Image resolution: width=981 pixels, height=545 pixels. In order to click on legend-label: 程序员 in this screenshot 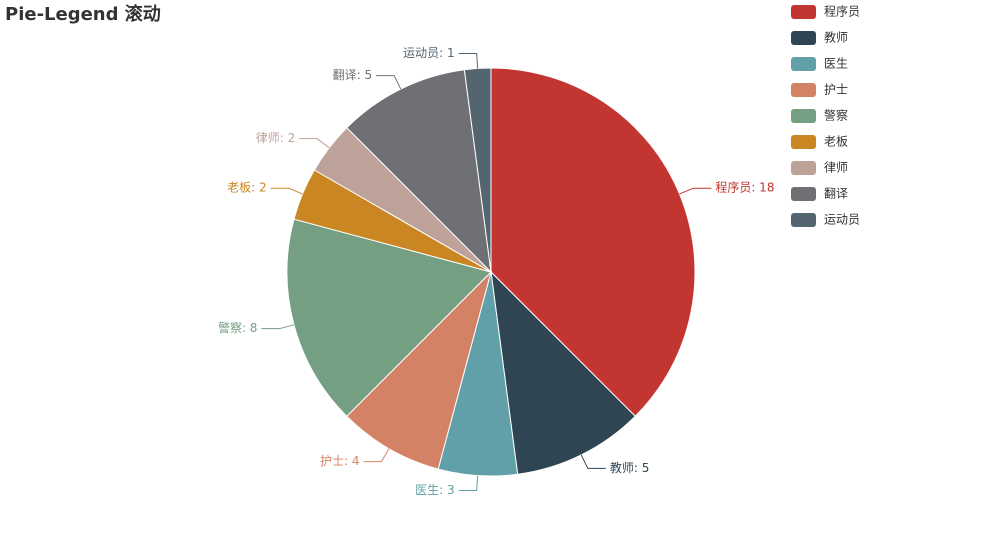, I will do `click(842, 11)`.